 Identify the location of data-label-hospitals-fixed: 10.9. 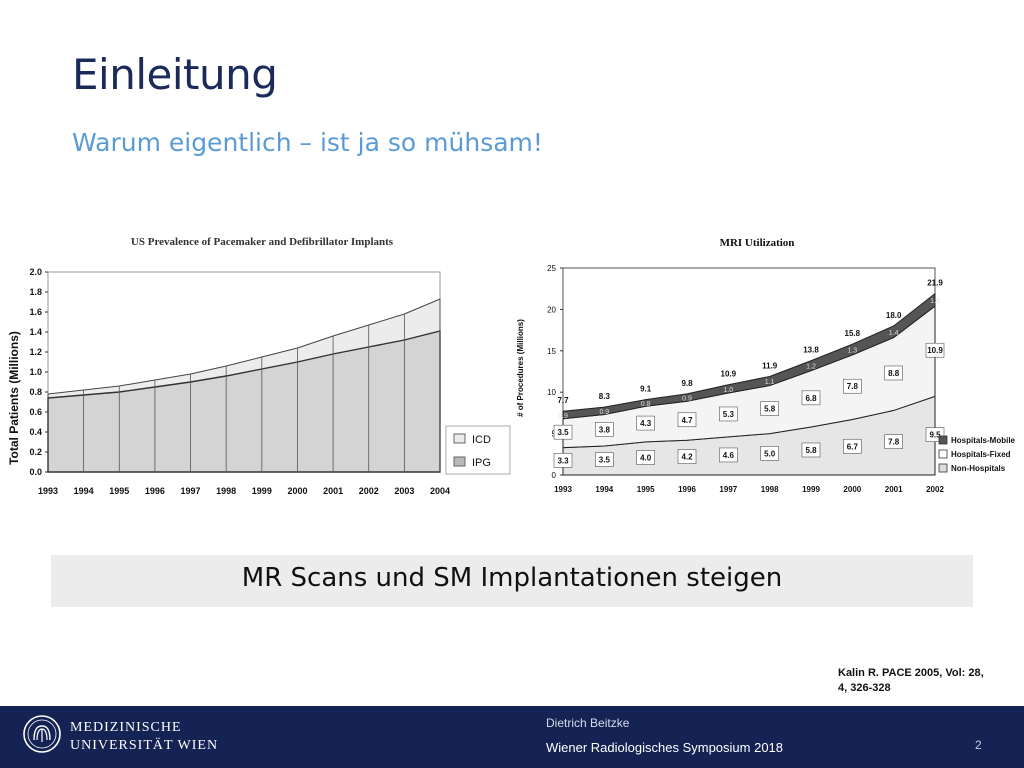
(935, 350).